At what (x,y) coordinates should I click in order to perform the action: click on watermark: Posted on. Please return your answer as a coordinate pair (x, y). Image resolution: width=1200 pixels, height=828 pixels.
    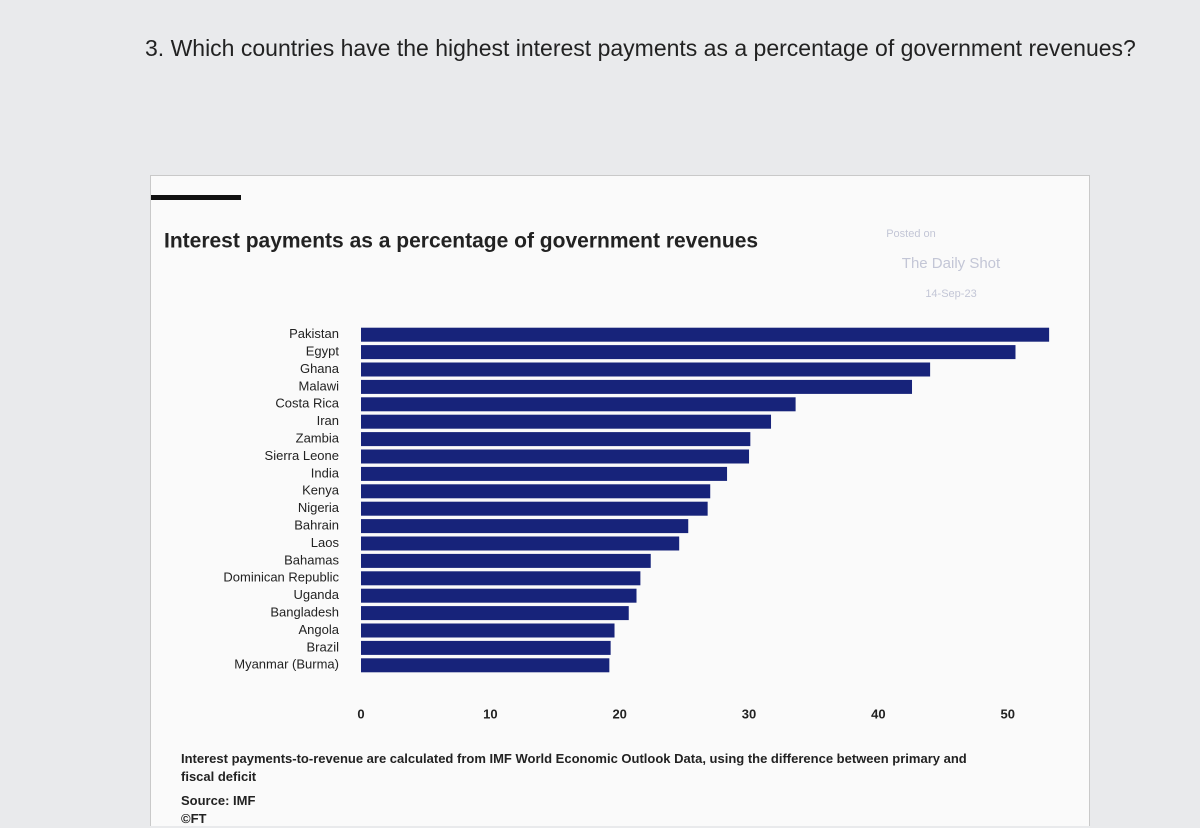
    Looking at the image, I should click on (911, 234).